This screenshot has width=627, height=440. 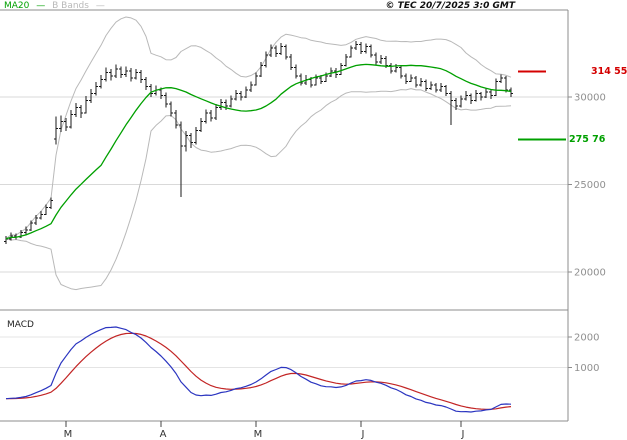 What do you see at coordinates (100, 6) in the screenshot?
I see `legend-bbands-swatch: —` at bounding box center [100, 6].